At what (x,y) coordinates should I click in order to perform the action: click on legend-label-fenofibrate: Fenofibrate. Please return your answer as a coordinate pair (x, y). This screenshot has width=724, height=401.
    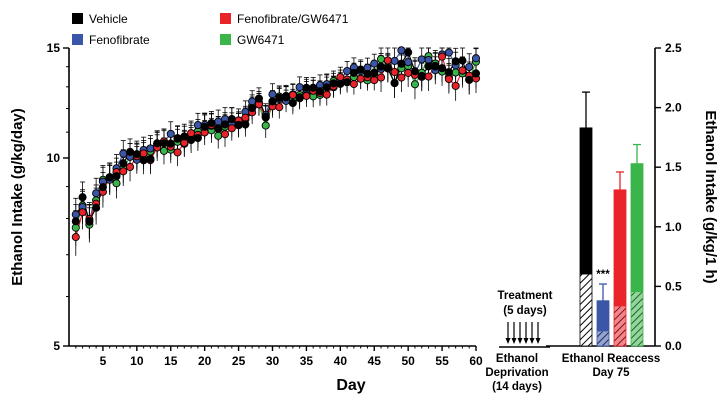
    Looking at the image, I should click on (119, 40).